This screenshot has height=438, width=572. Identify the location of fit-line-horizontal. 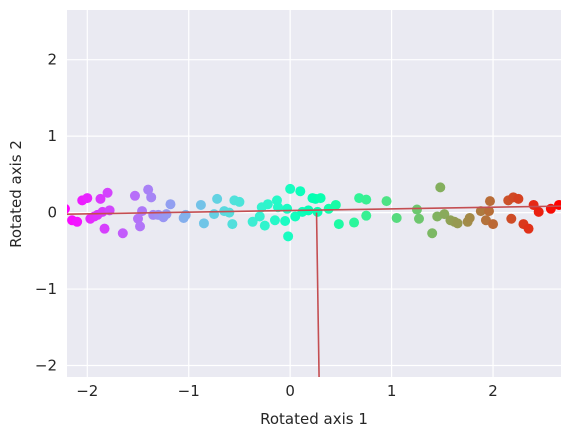
(314, 210).